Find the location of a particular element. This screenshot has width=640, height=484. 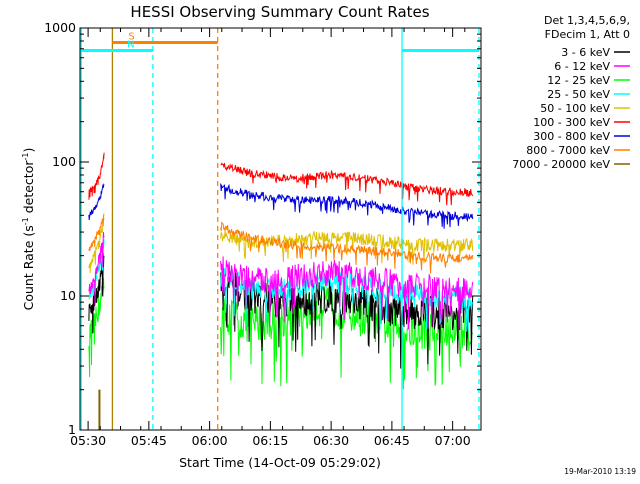

series-line-6-12-kev is located at coordinates (347, 293).